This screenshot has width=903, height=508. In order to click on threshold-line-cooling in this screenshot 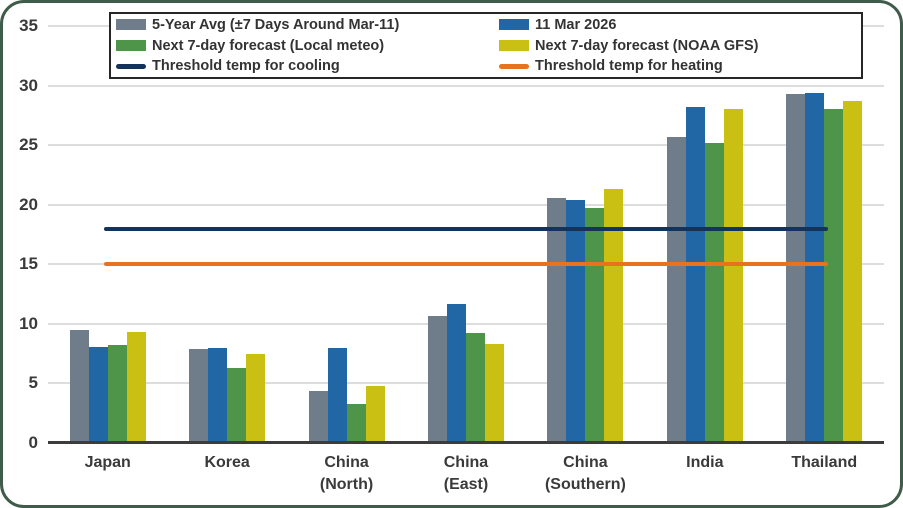, I will do `click(466, 228)`.